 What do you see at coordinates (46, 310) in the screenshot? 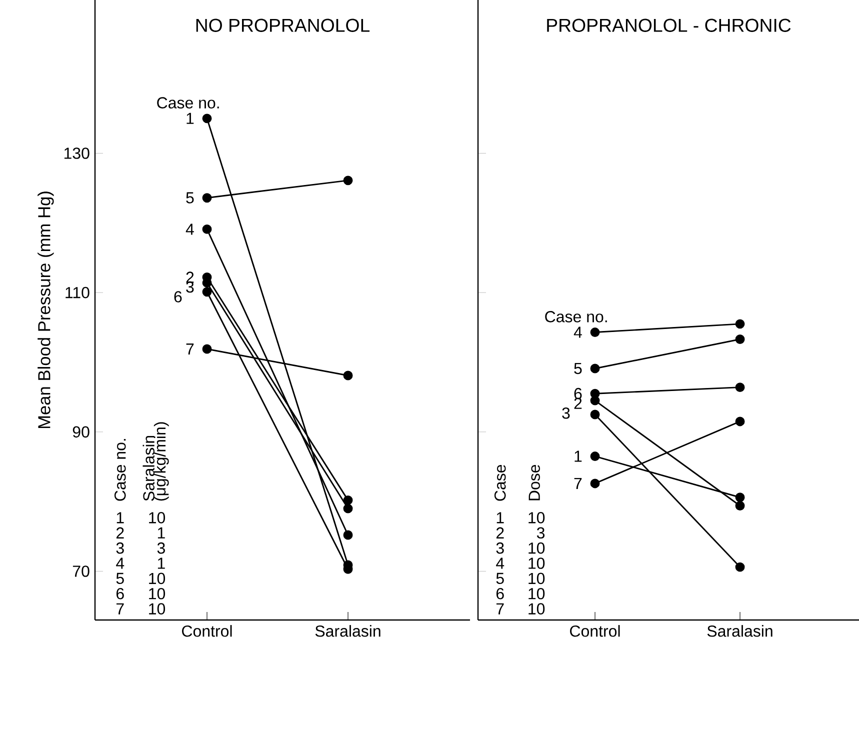
I see `y-axis-title: Mean Blood Pressure (mm Hg)` at bounding box center [46, 310].